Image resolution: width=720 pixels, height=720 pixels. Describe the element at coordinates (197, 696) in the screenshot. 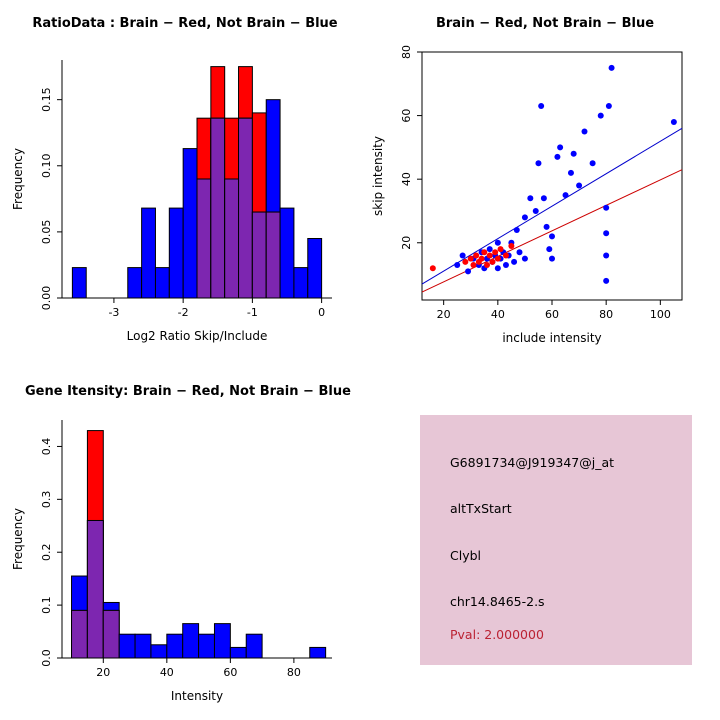

I see `svg-text: Intensity` at that location.